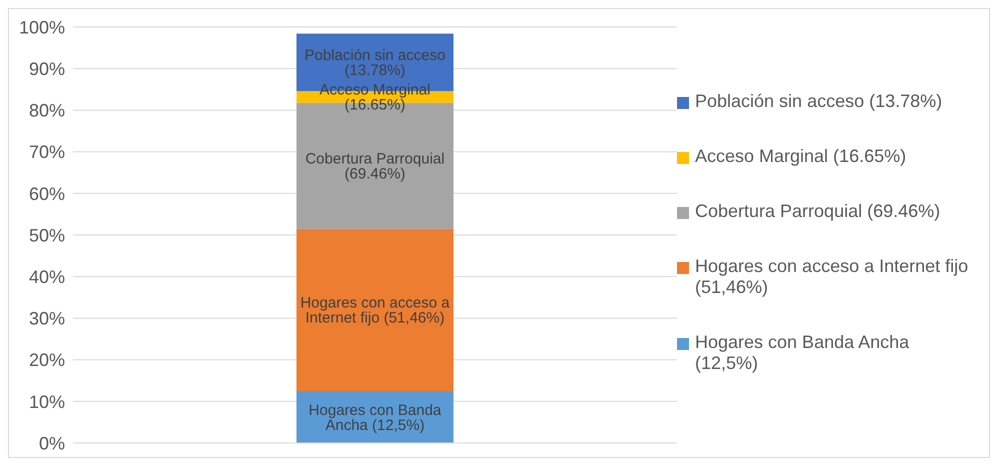 The height and width of the screenshot is (466, 998). Describe the element at coordinates (46, 402) in the screenshot. I see `y-tick-label: 10%` at that location.